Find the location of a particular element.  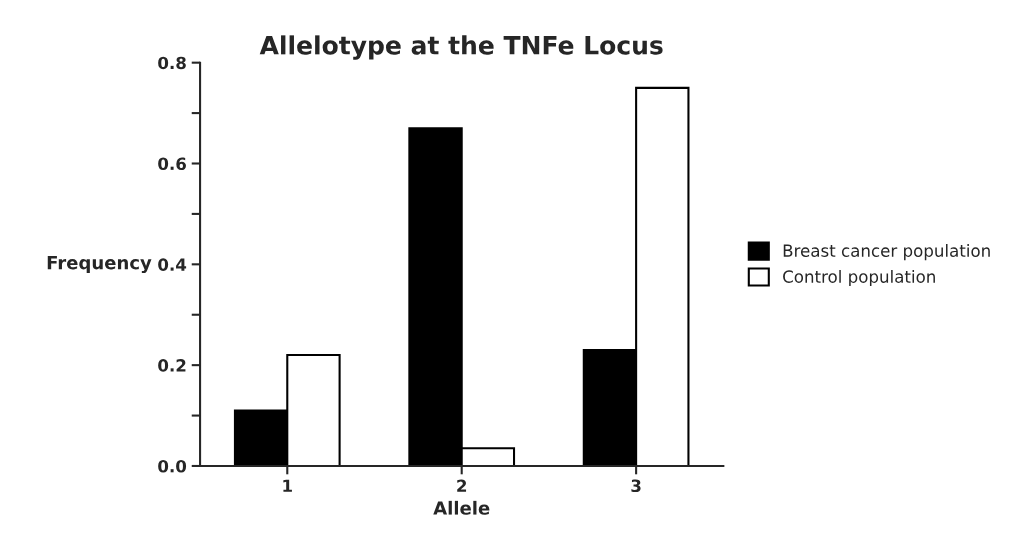

x-axis-title: Allele is located at coordinates (461, 507).